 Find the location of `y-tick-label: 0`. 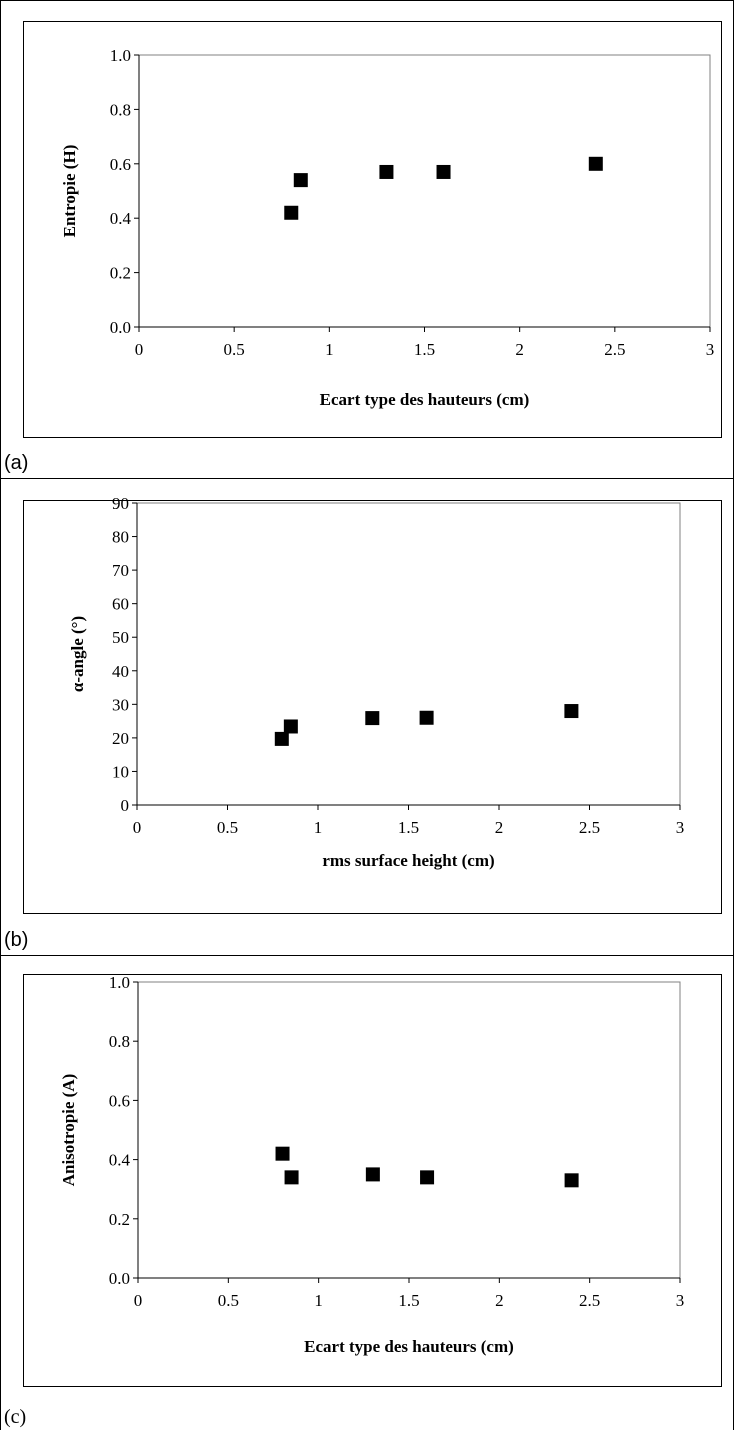

y-tick-label: 0 is located at coordinates (125, 805).